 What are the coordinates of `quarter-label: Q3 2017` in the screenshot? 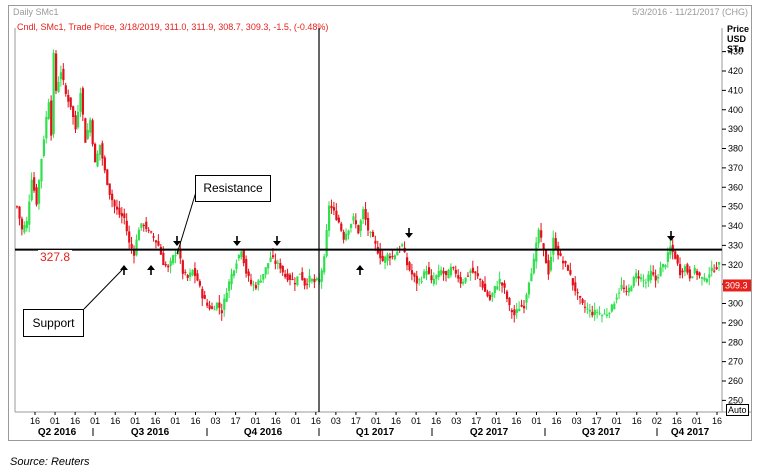 It's located at (601, 432).